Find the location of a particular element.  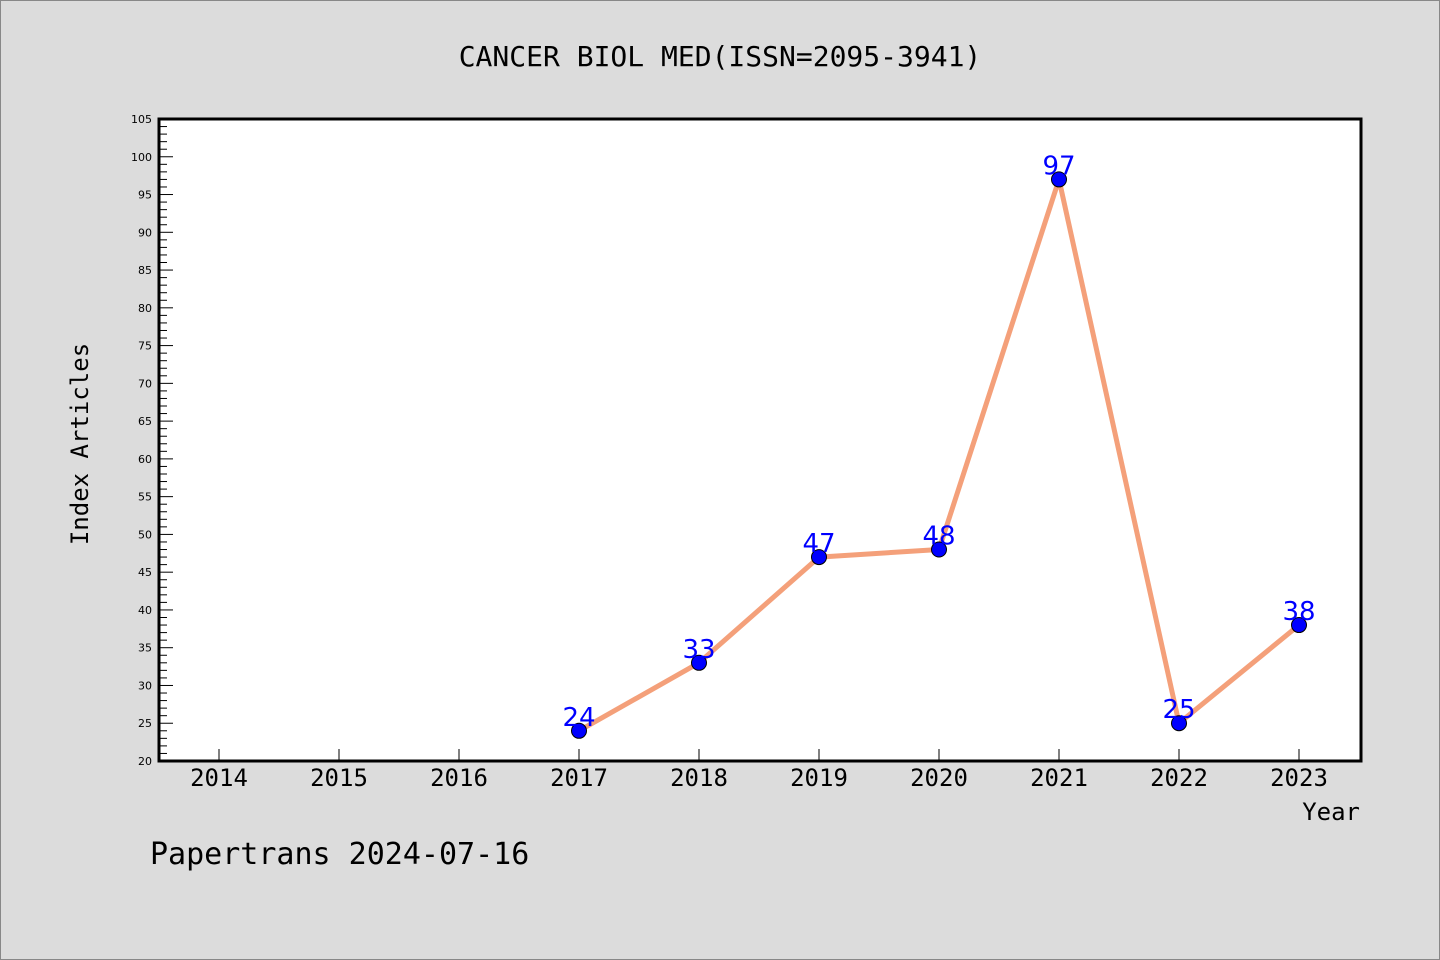

data-label: 97 is located at coordinates (1058, 166).